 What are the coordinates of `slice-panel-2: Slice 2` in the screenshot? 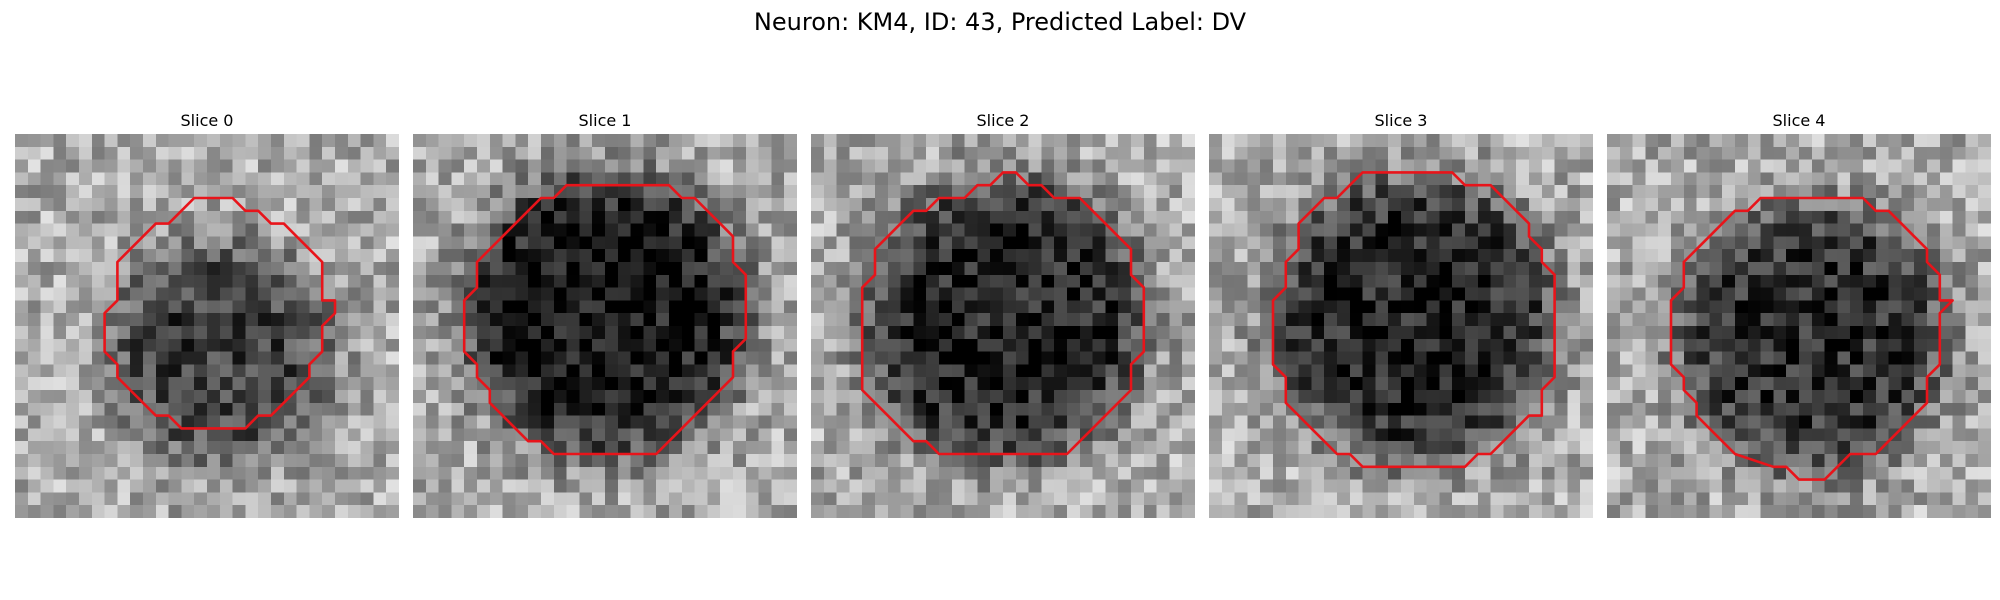 It's located at (1003, 313).